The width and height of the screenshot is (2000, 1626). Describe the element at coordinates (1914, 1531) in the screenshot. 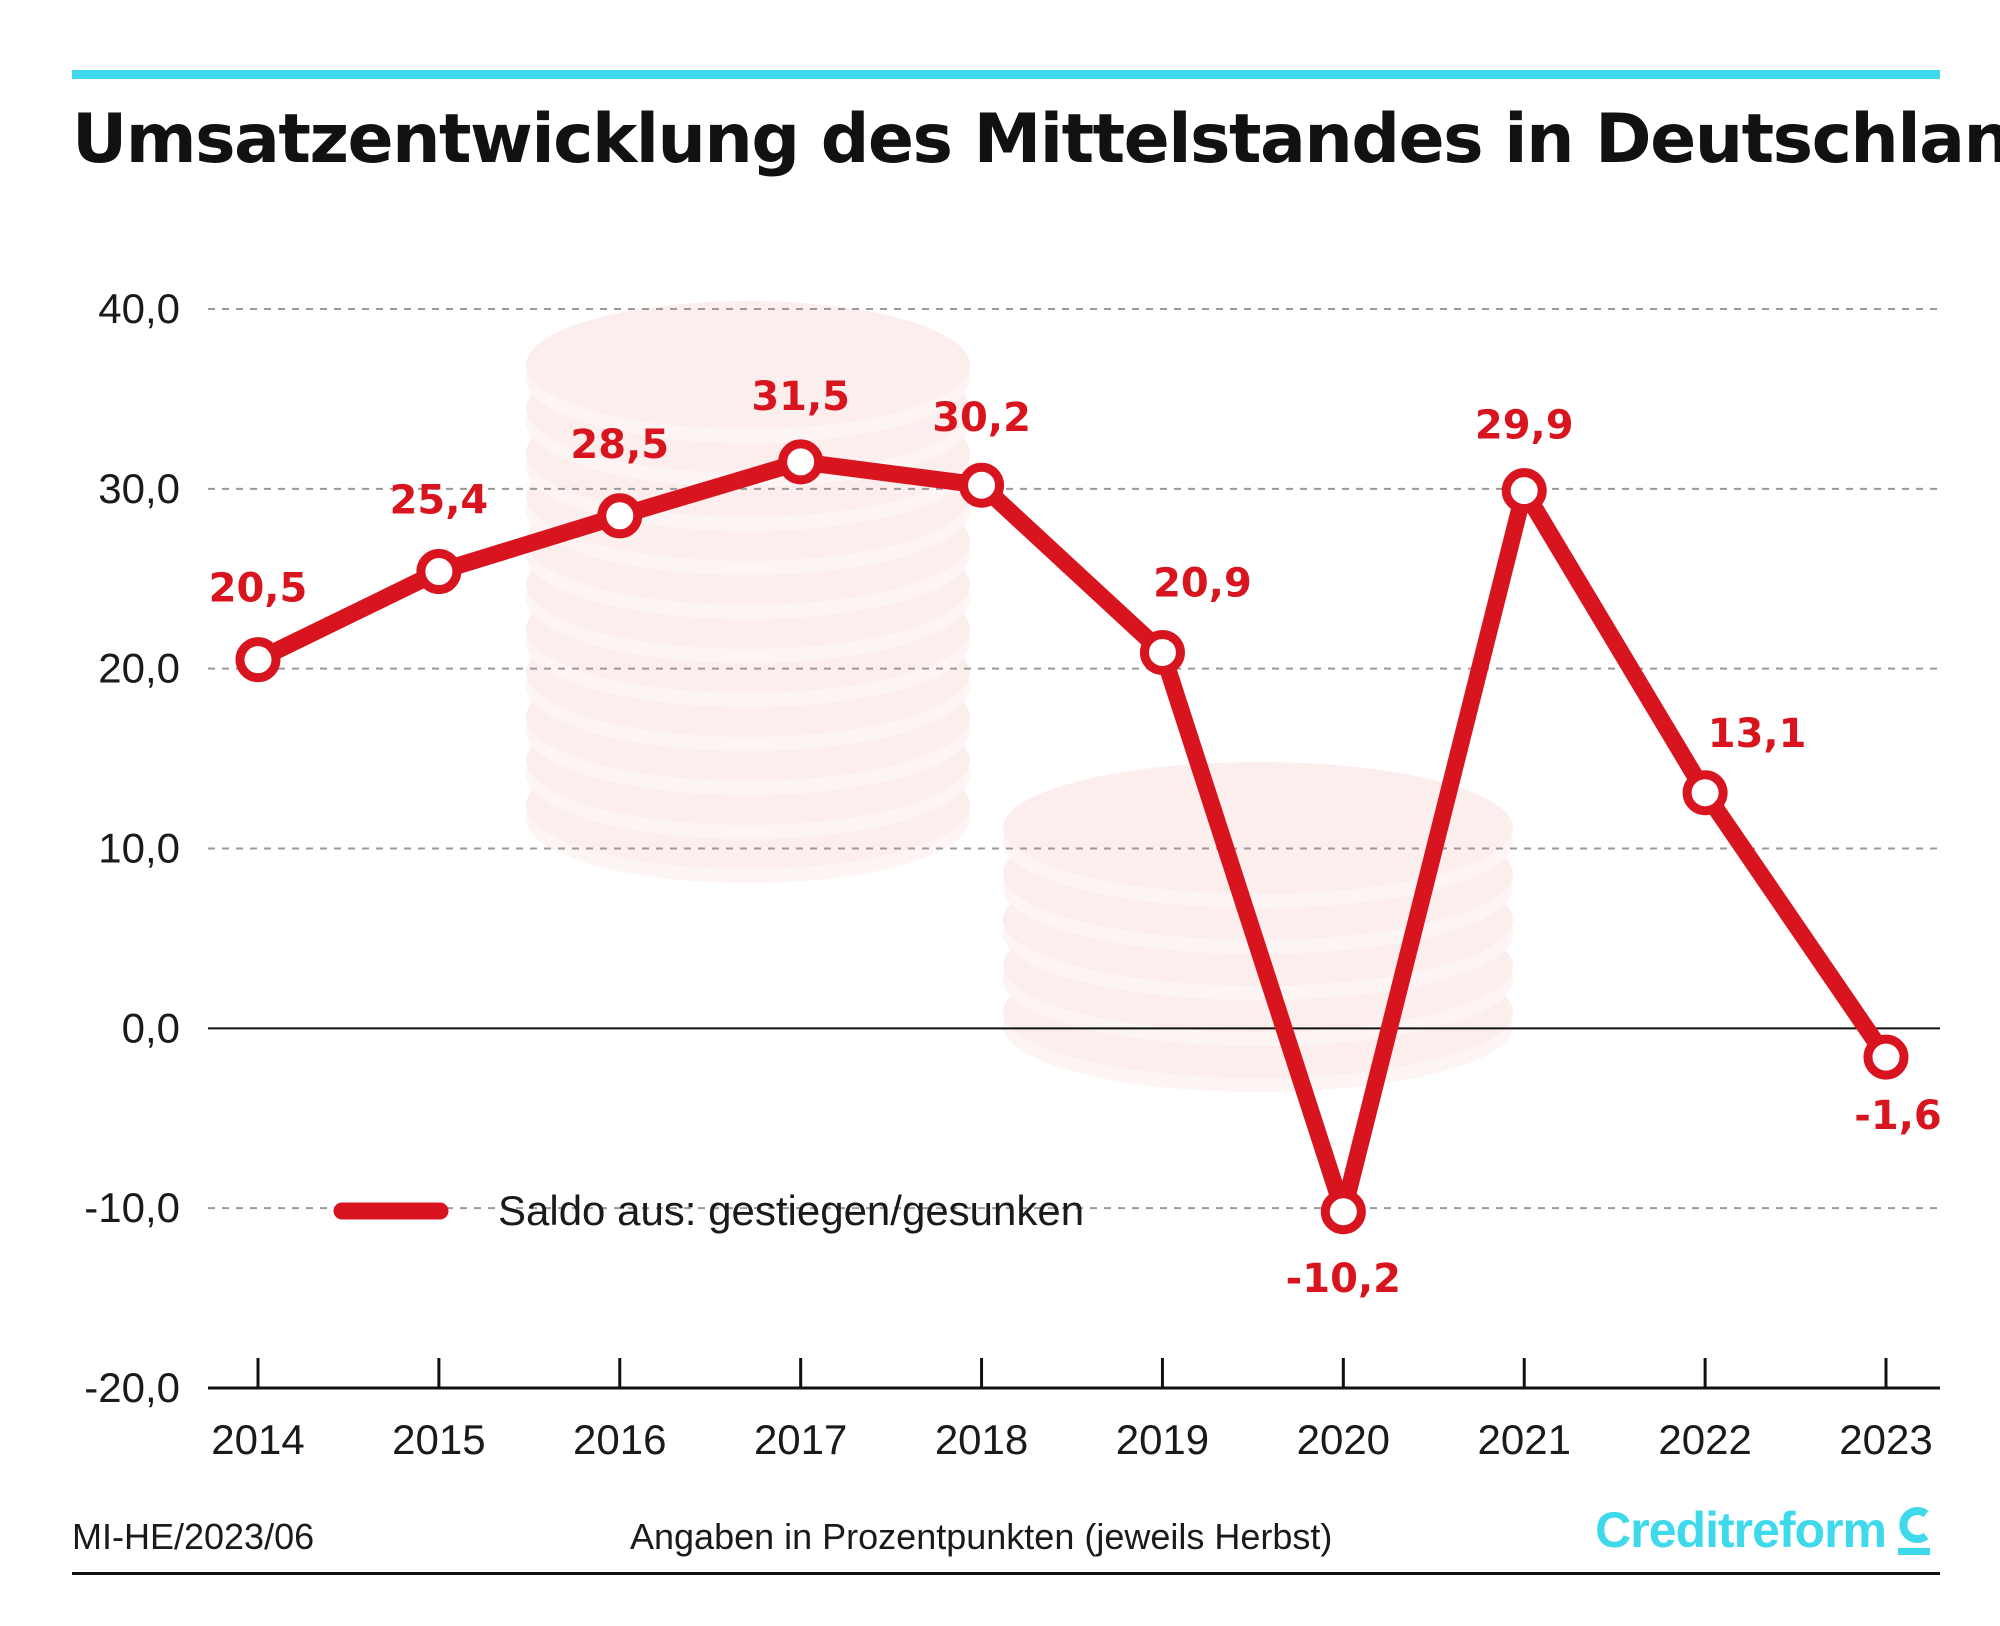

I see `brand-c-icon` at that location.